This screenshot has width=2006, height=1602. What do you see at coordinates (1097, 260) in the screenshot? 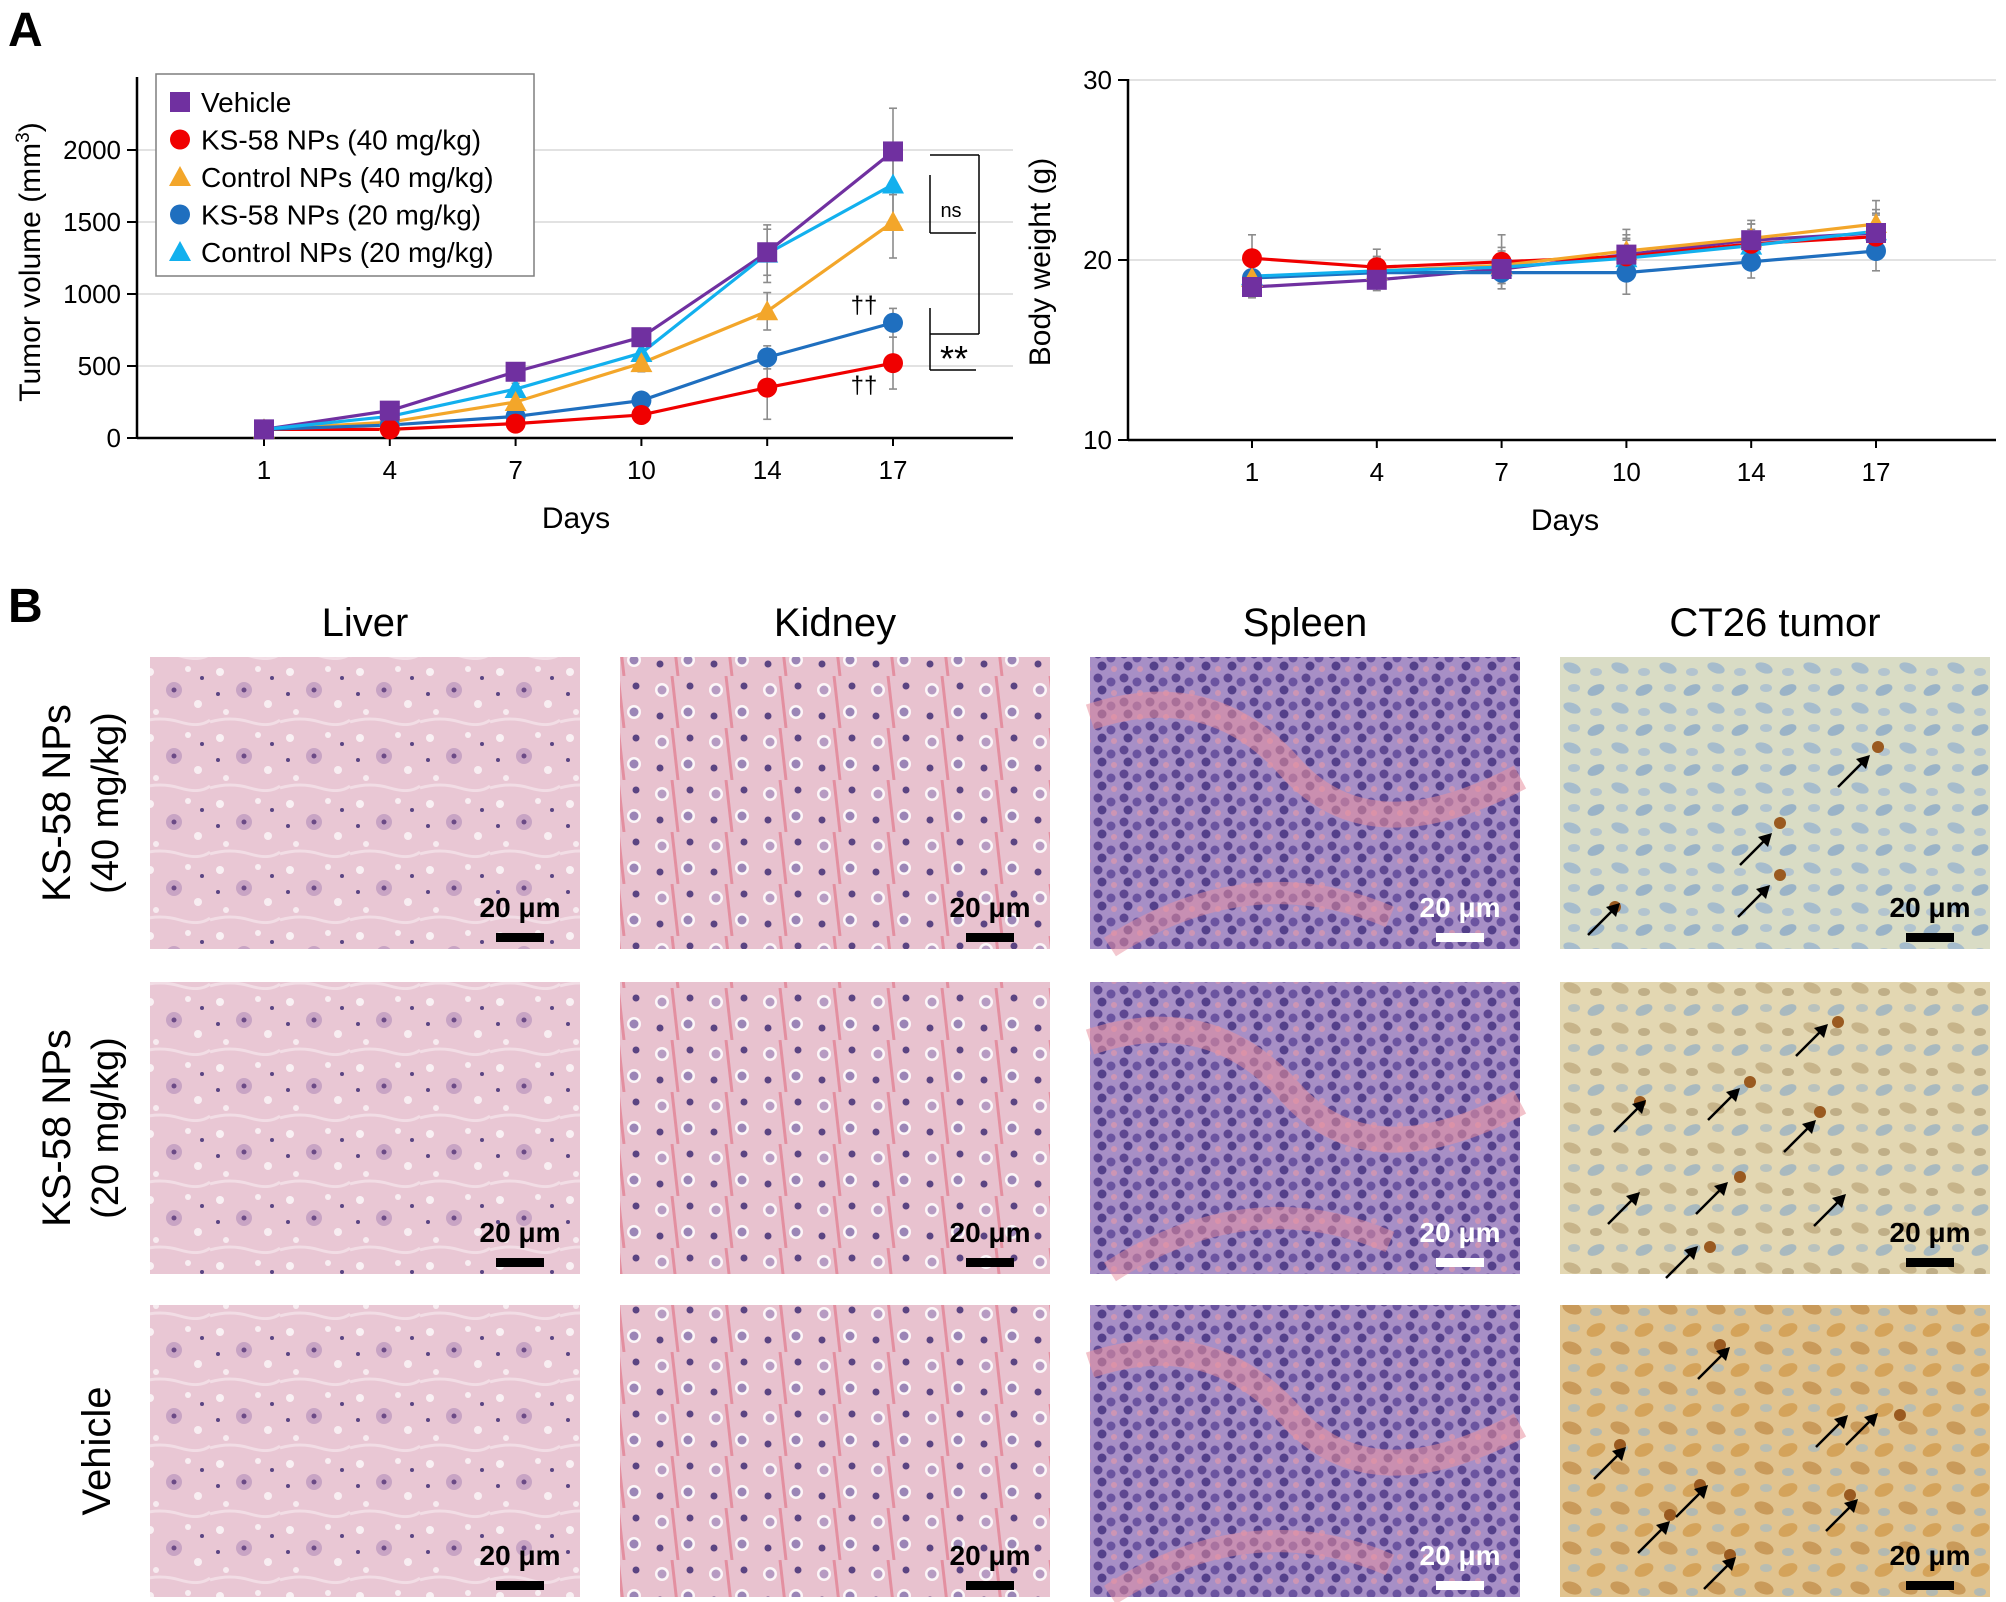
I see `y-tick-label: 20` at bounding box center [1097, 260].